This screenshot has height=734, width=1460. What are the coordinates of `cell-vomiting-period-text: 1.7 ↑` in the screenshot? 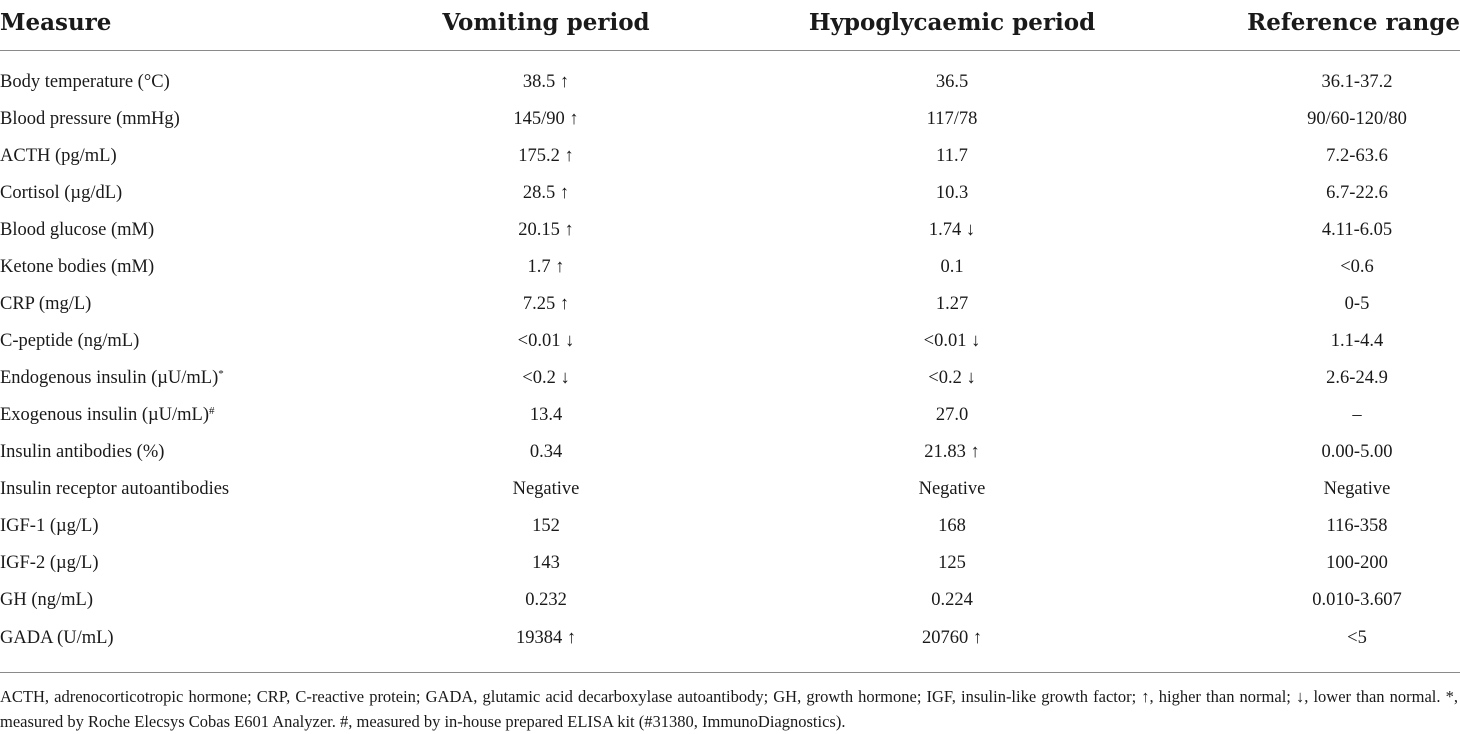 It's located at (546, 266).